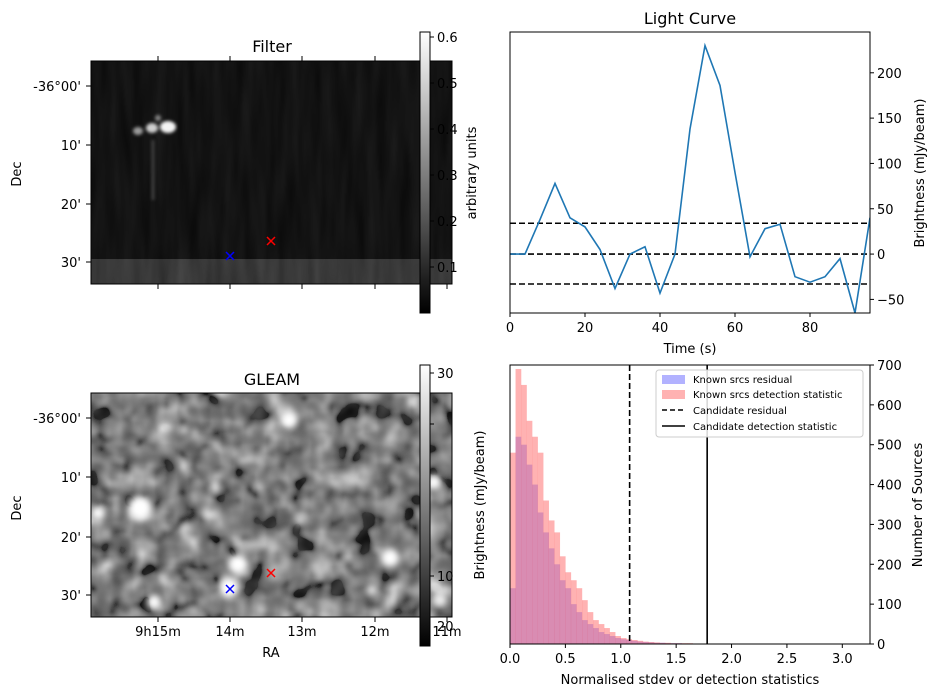 Image resolution: width=938 pixels, height=698 pixels. Describe the element at coordinates (767, 395) in the screenshot. I see `legend-label: Known srcs detection statistic` at that location.